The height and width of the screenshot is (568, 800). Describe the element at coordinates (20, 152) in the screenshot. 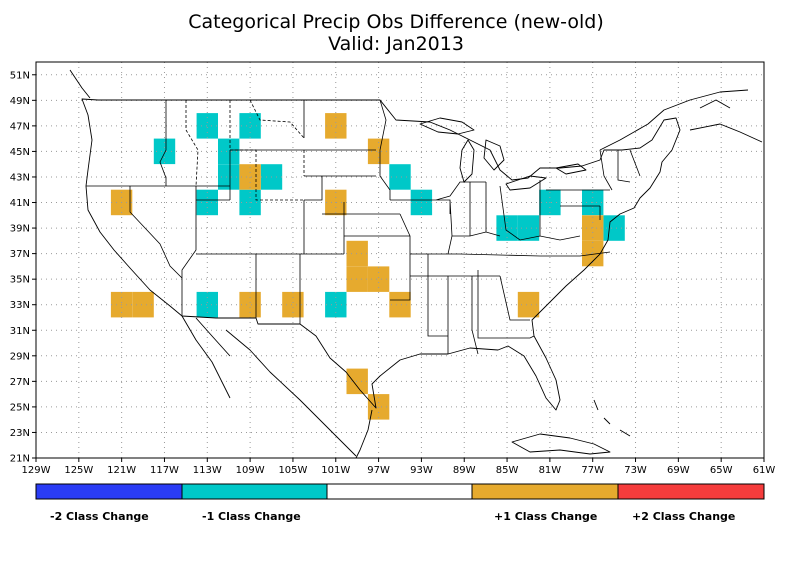

I see `y-tick-label: 45N` at that location.